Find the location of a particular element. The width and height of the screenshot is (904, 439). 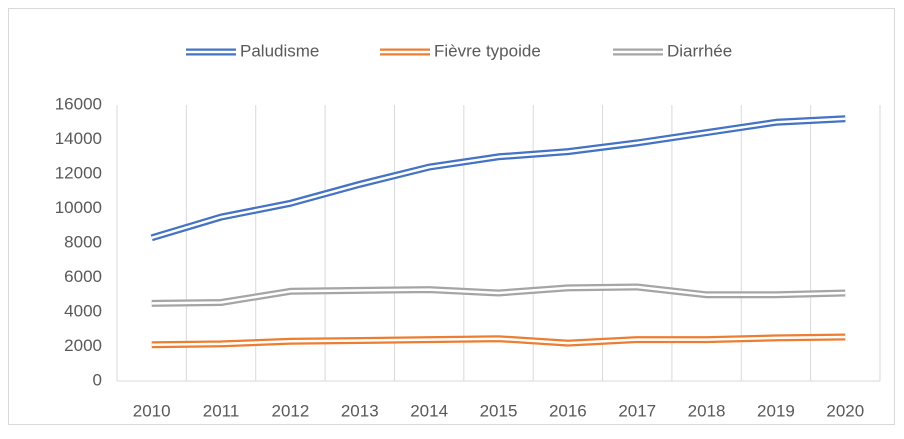

y-tick-label: 6000 is located at coordinates (83, 276).